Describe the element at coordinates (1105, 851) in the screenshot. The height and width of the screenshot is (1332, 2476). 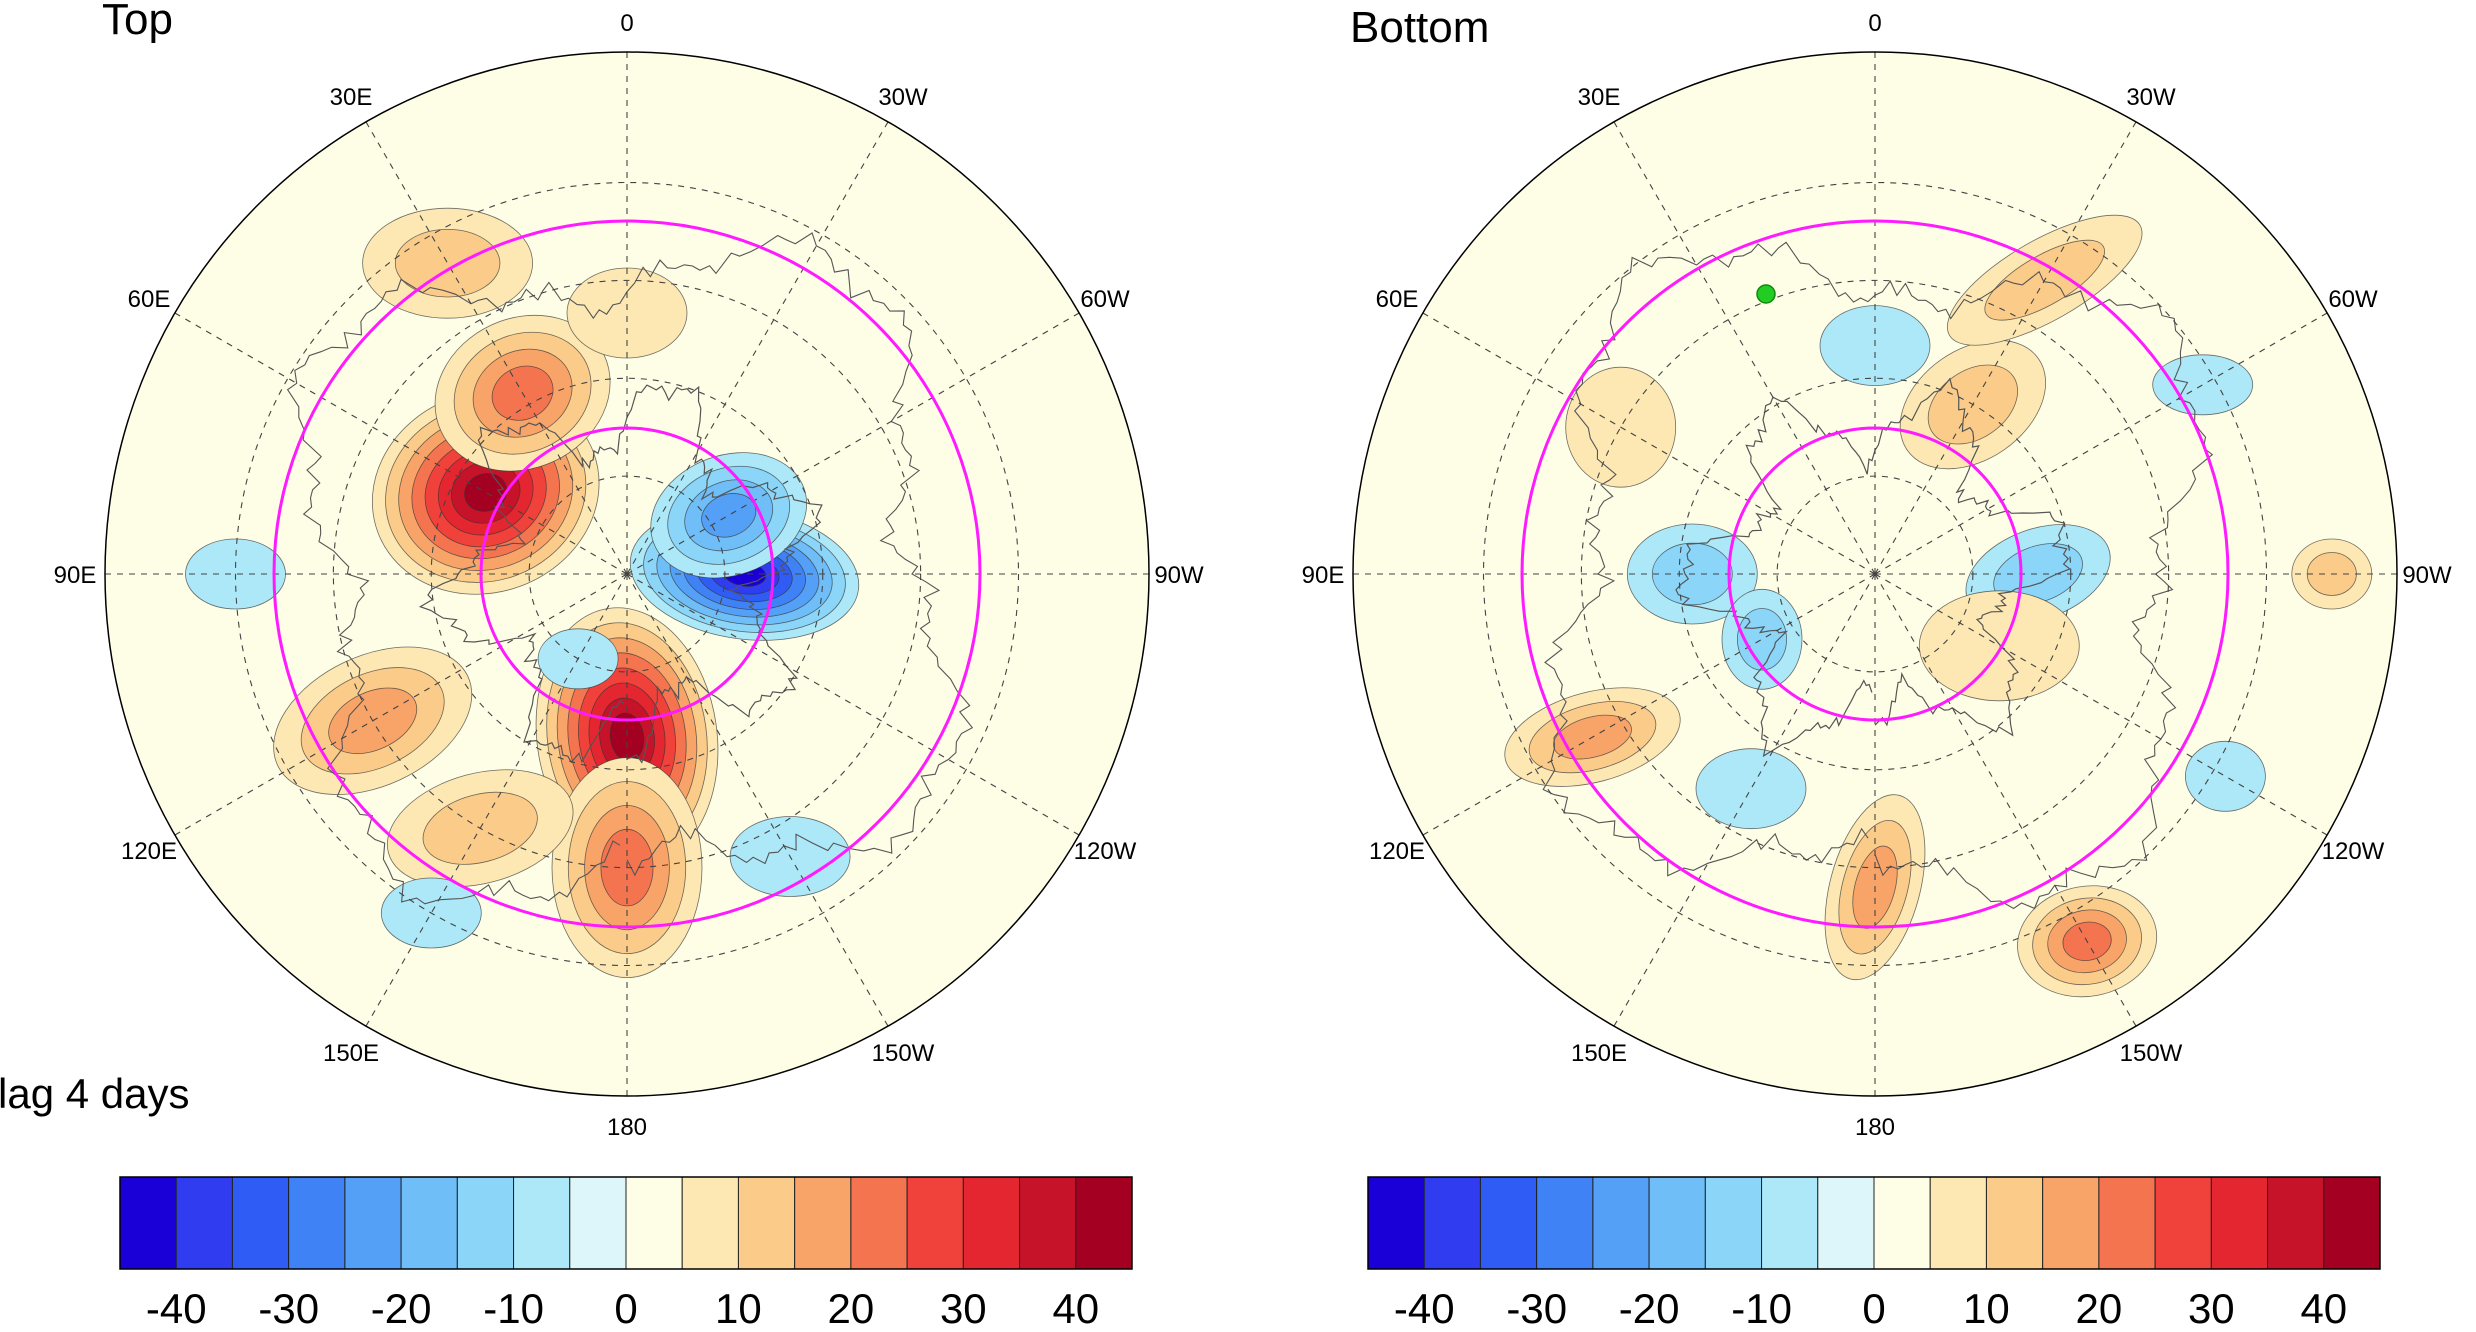
I see `longitude-label: 120W` at that location.